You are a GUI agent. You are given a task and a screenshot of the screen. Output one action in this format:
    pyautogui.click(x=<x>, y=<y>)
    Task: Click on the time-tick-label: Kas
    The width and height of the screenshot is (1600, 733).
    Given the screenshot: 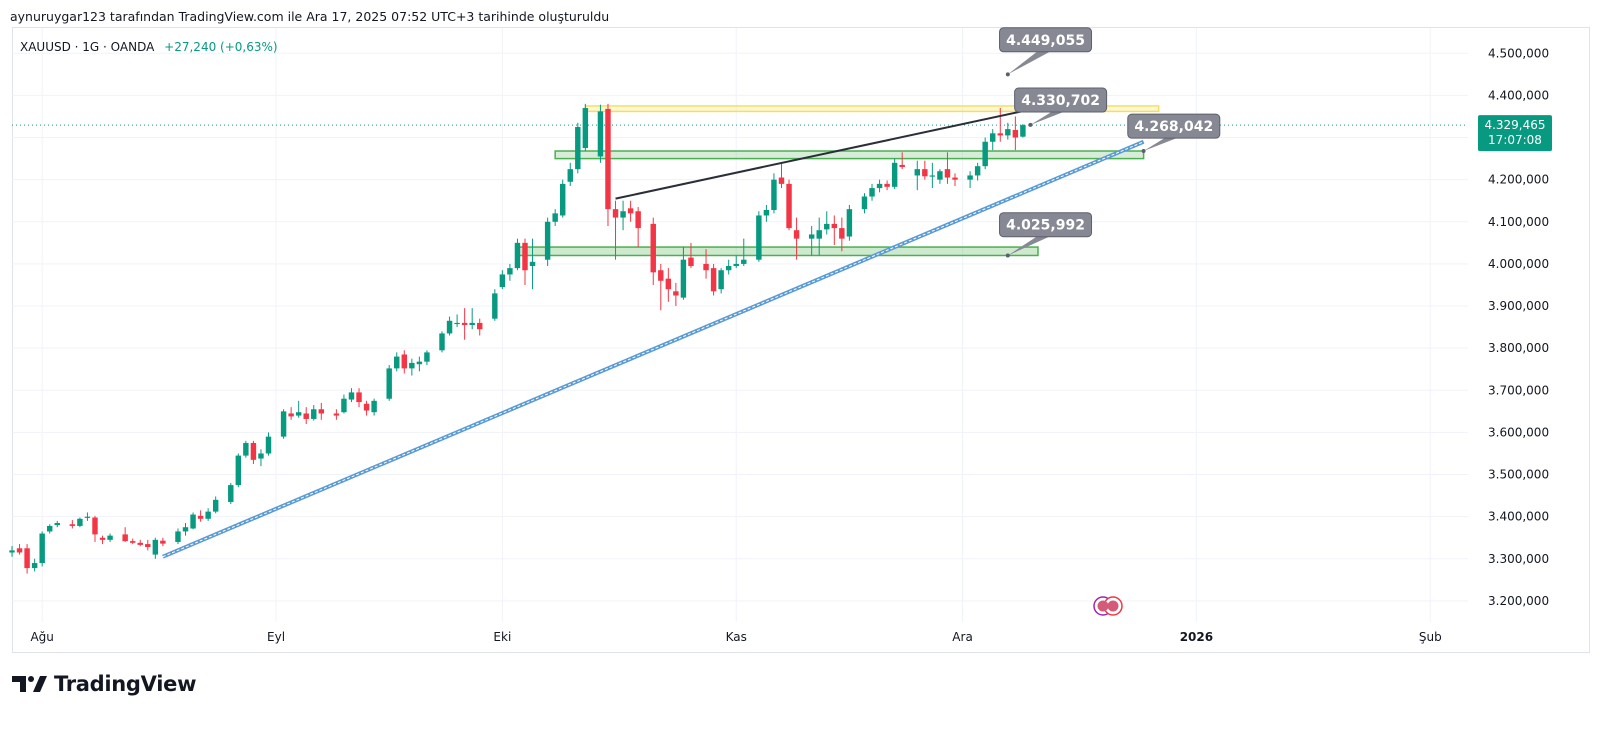 What is the action you would take?
    pyautogui.click(x=736, y=637)
    